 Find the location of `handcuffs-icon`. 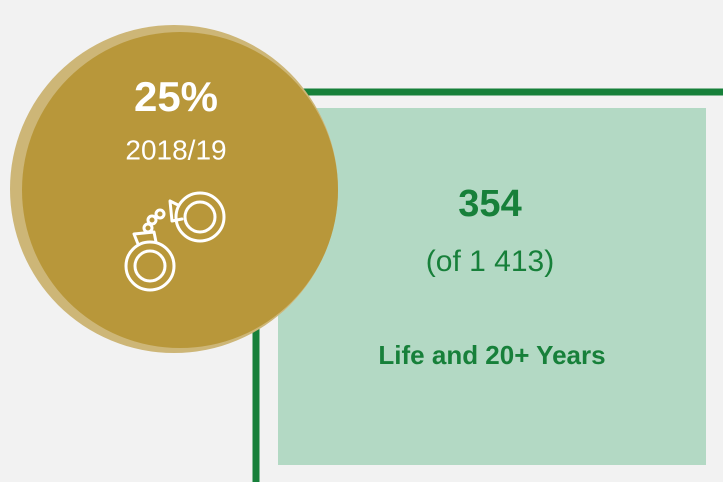

handcuffs-icon is located at coordinates (175, 241).